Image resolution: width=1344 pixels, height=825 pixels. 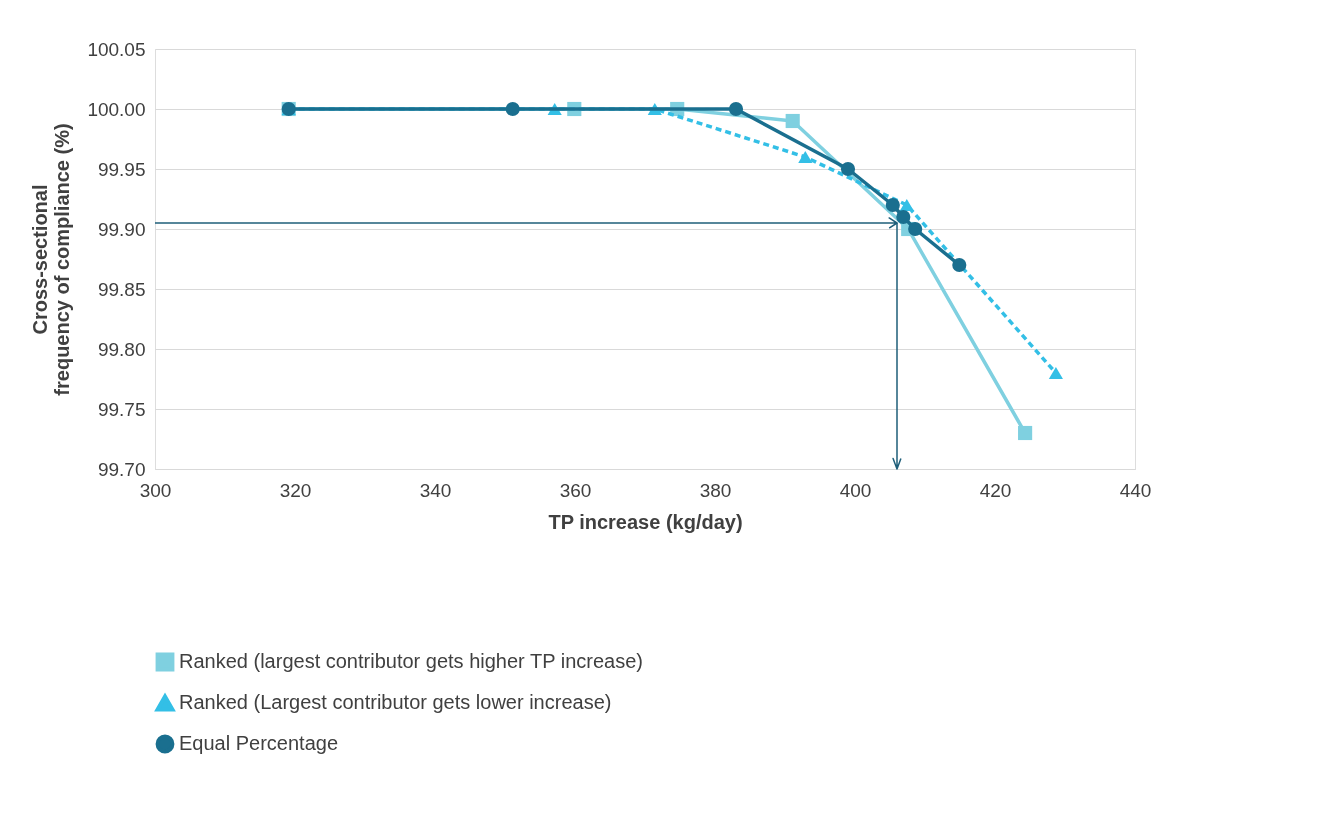 I want to click on legend-label: Equal Percentage, so click(x=259, y=743).